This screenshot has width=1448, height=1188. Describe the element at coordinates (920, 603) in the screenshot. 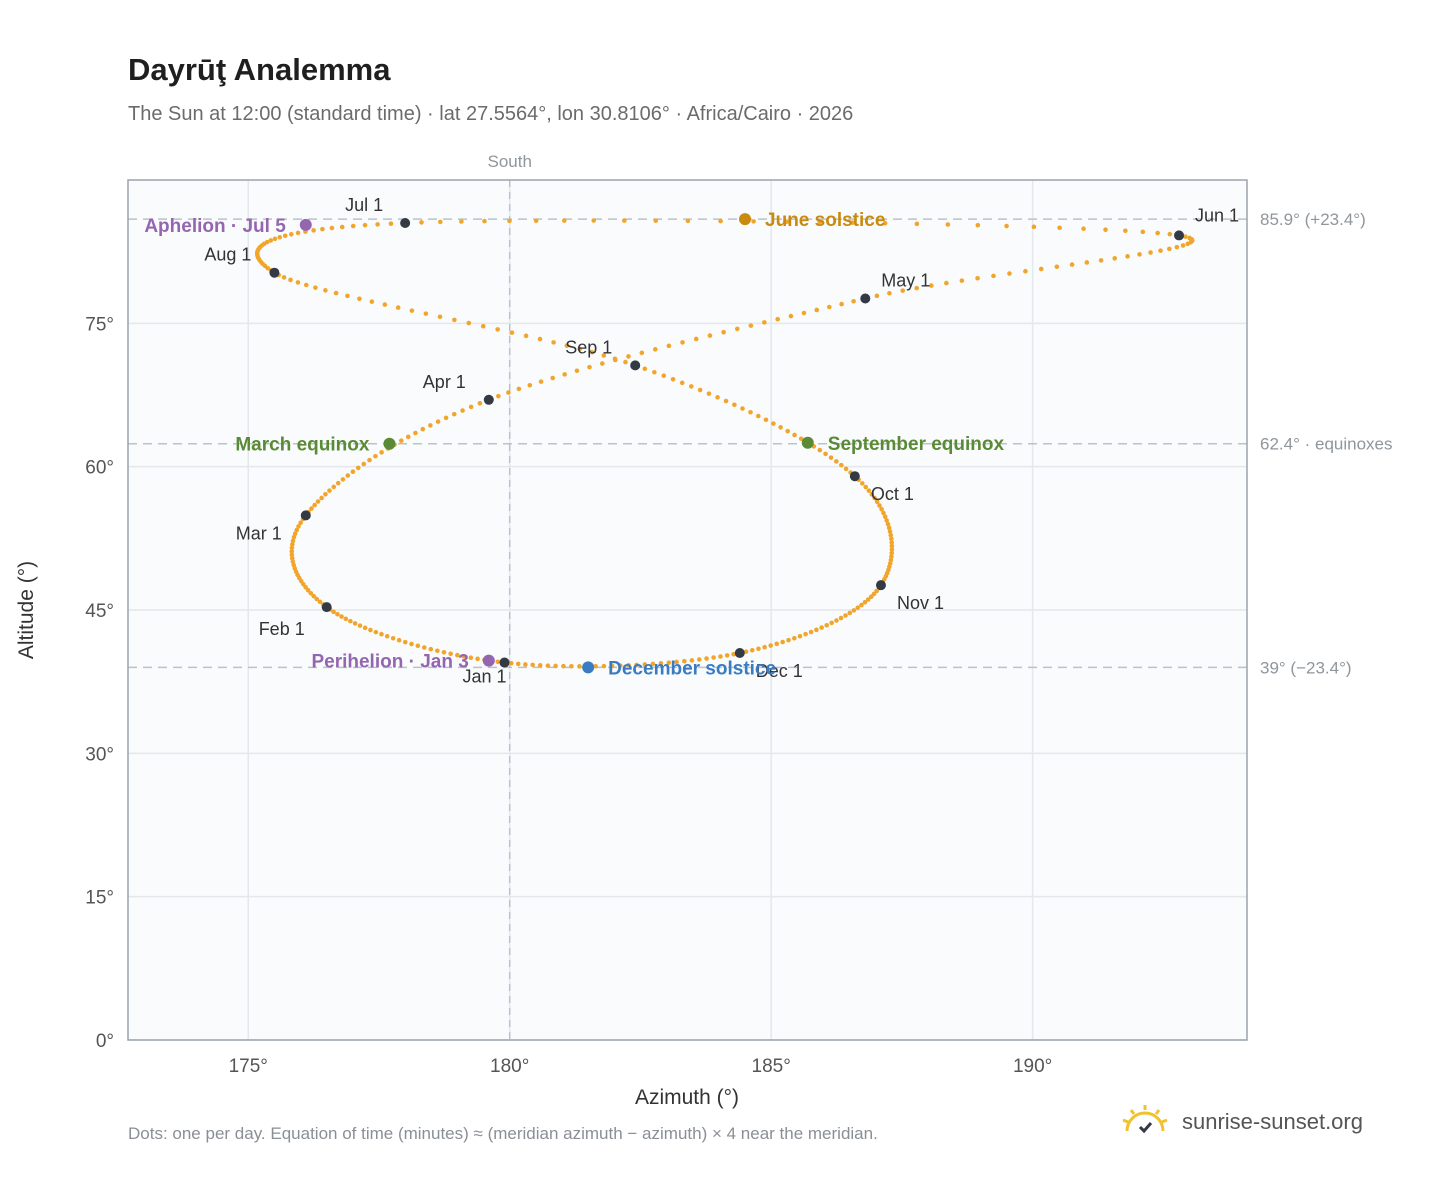

I see `month-marker-label: Nov 1` at that location.